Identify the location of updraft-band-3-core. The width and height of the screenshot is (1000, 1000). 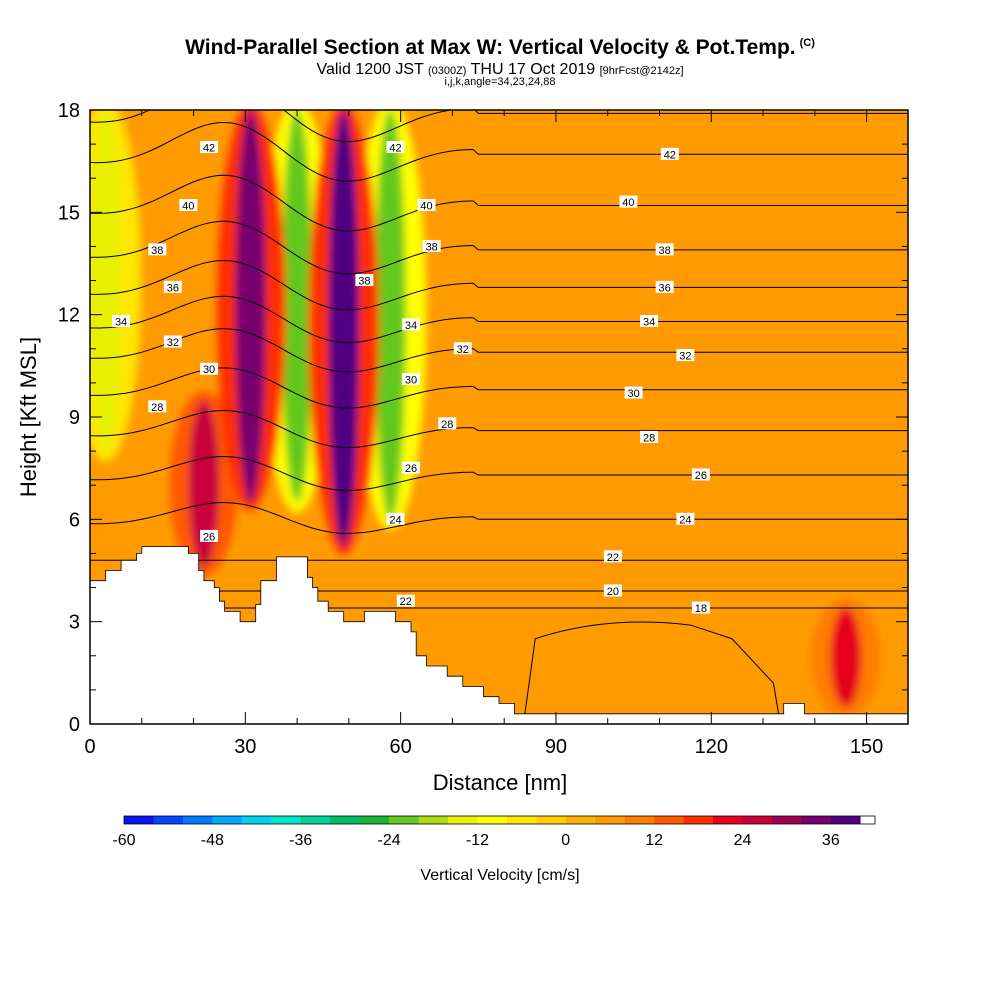
(344, 328).